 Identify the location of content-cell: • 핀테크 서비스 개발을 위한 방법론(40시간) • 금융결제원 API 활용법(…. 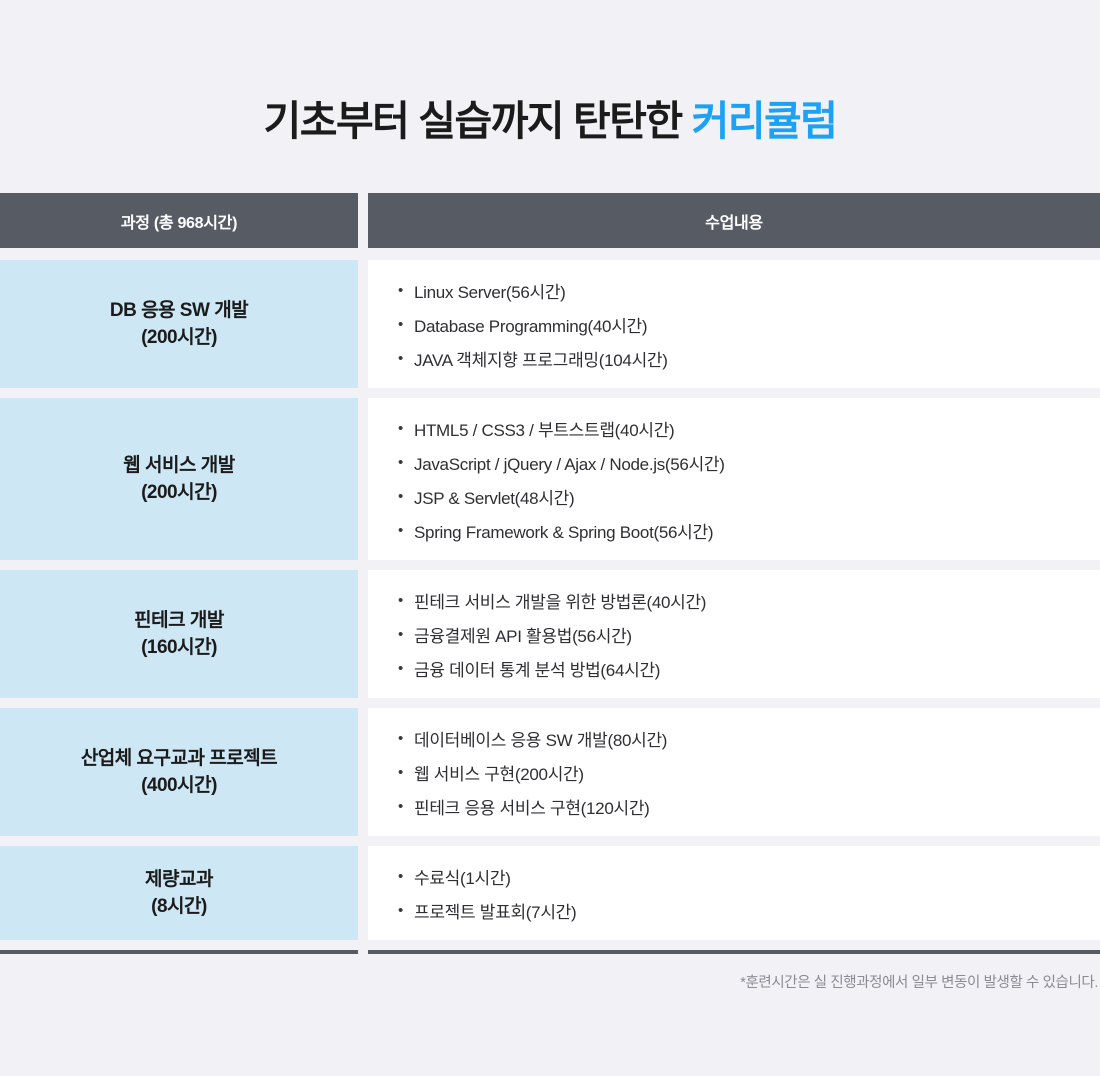
(734, 634).